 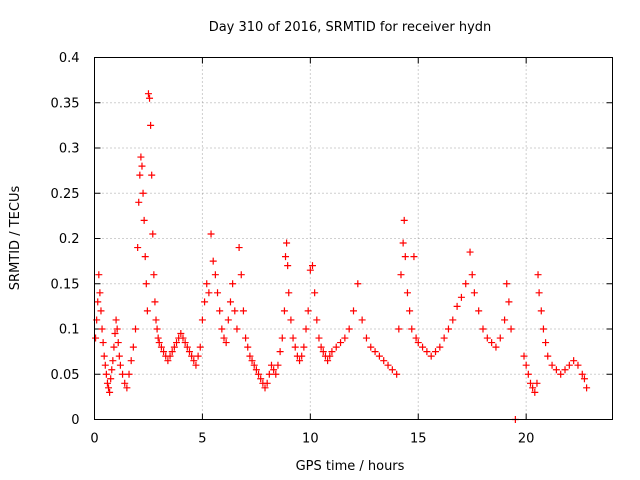 I want to click on y-tick-label: 0.4, so click(x=69, y=58).